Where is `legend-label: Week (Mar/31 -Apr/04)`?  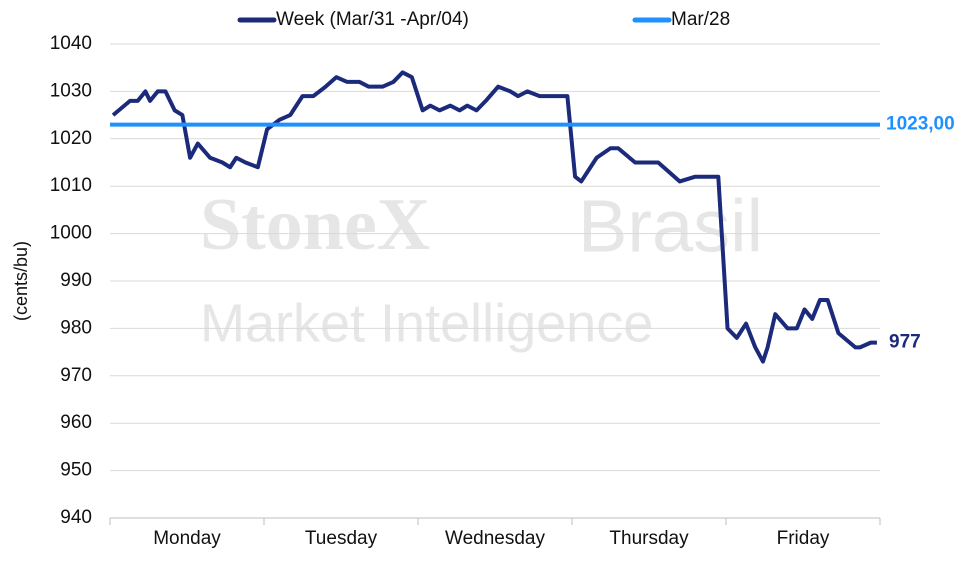 legend-label: Week (Mar/31 -Apr/04) is located at coordinates (372, 19).